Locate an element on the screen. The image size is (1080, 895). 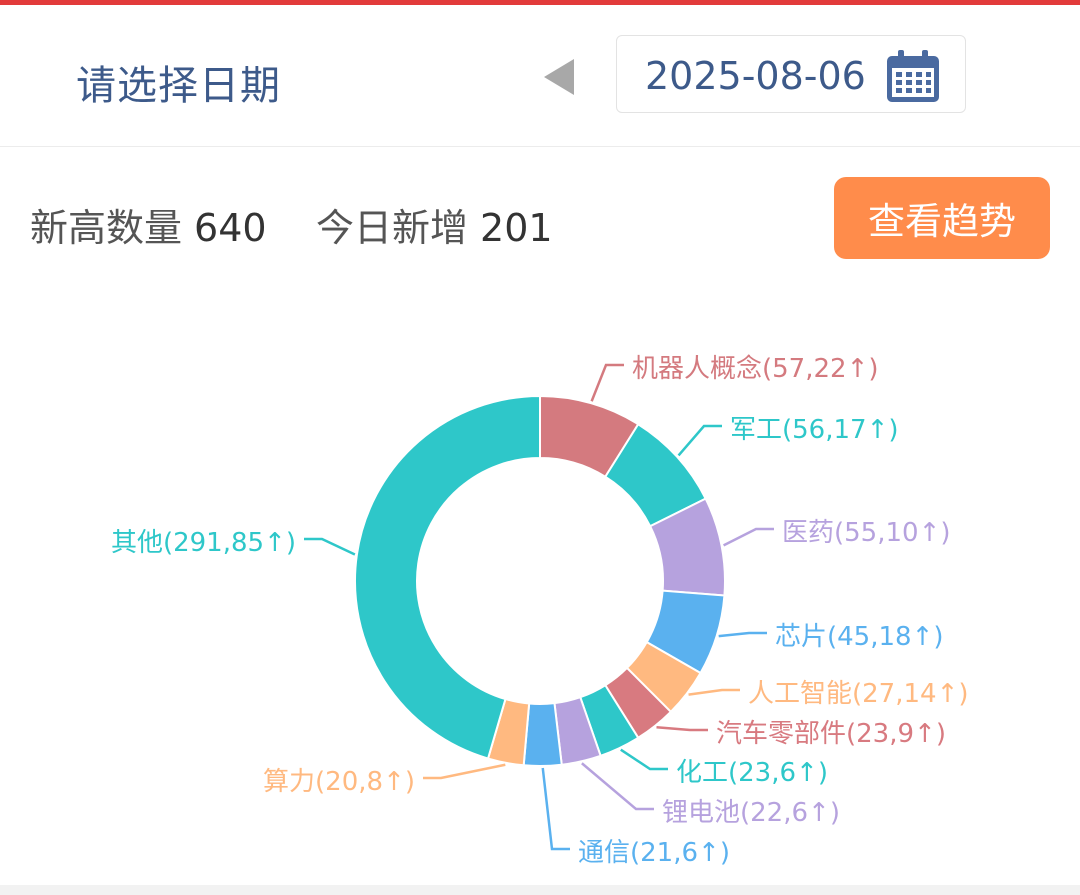
slice-label: 通信(21,6↑) is located at coordinates (654, 853).